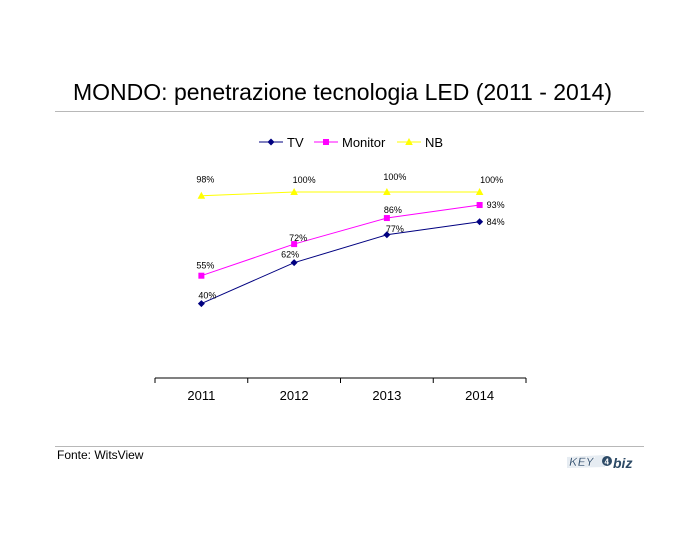  I want to click on legend-marker-nb, so click(409, 141).